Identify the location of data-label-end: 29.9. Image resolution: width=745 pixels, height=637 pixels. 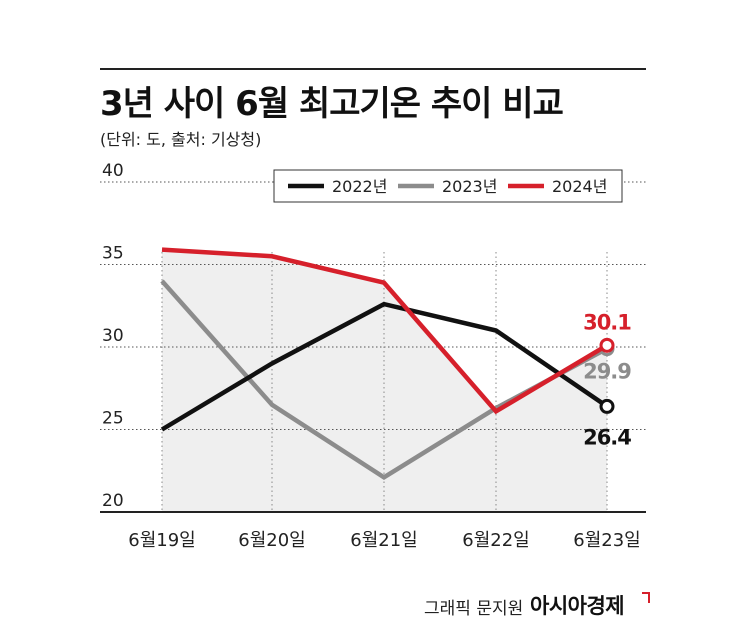
(607, 372).